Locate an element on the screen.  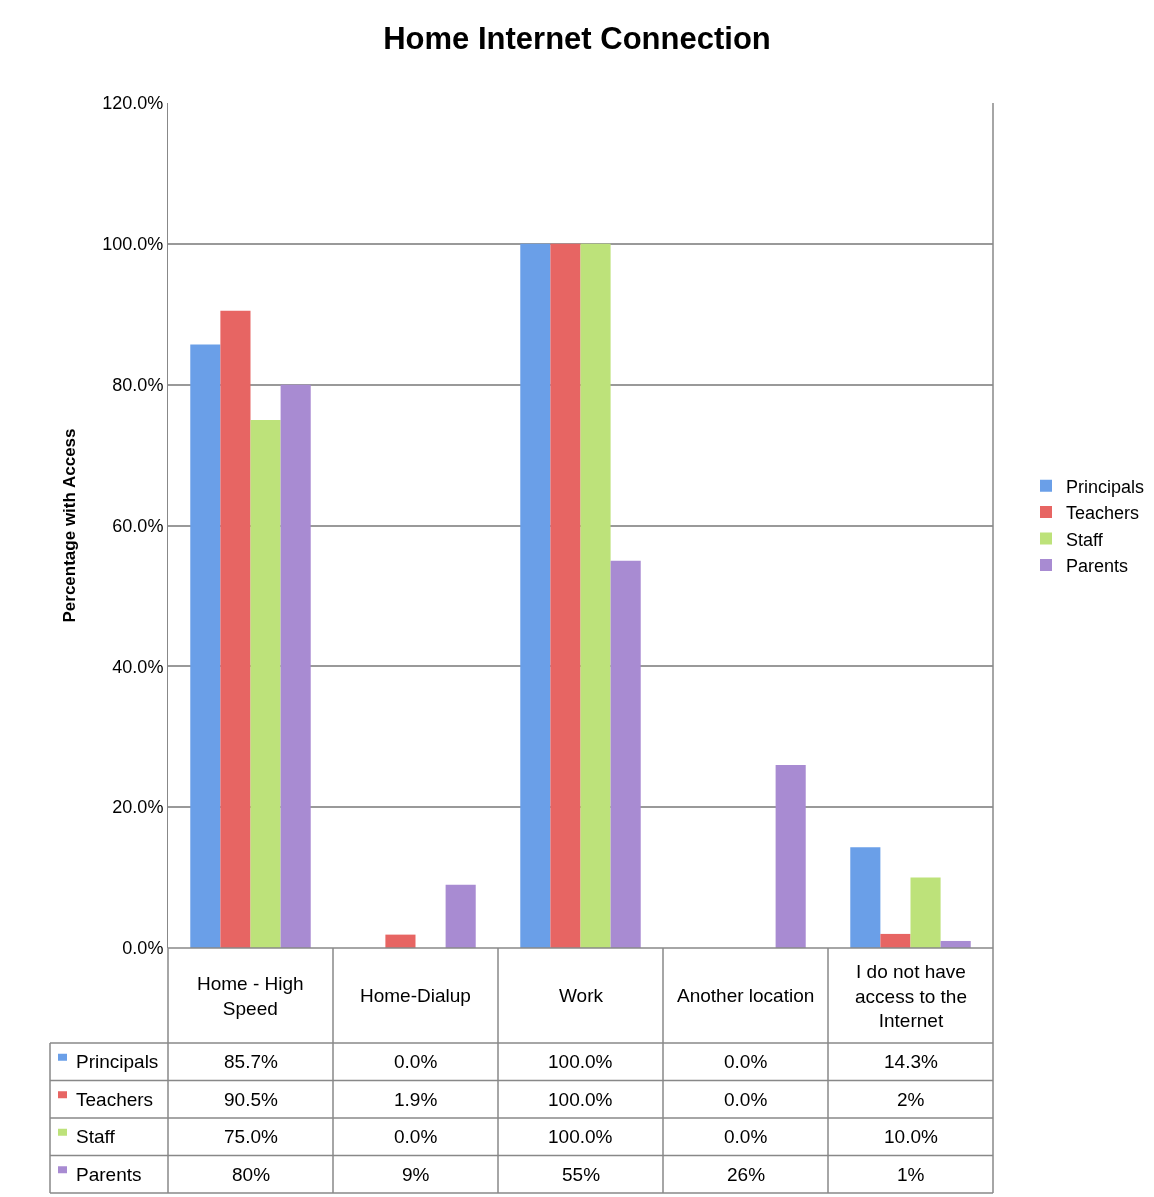
legend-label: Staff is located at coordinates (1085, 539).